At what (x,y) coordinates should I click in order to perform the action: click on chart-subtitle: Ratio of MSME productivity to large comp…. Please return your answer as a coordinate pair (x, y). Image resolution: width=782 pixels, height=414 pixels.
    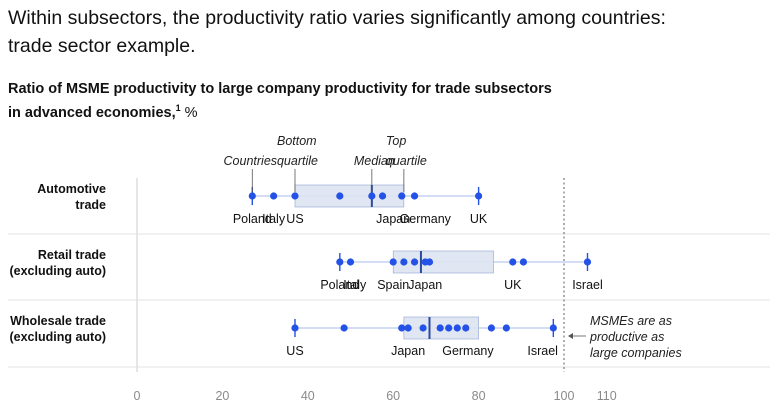
    Looking at the image, I should click on (358, 101).